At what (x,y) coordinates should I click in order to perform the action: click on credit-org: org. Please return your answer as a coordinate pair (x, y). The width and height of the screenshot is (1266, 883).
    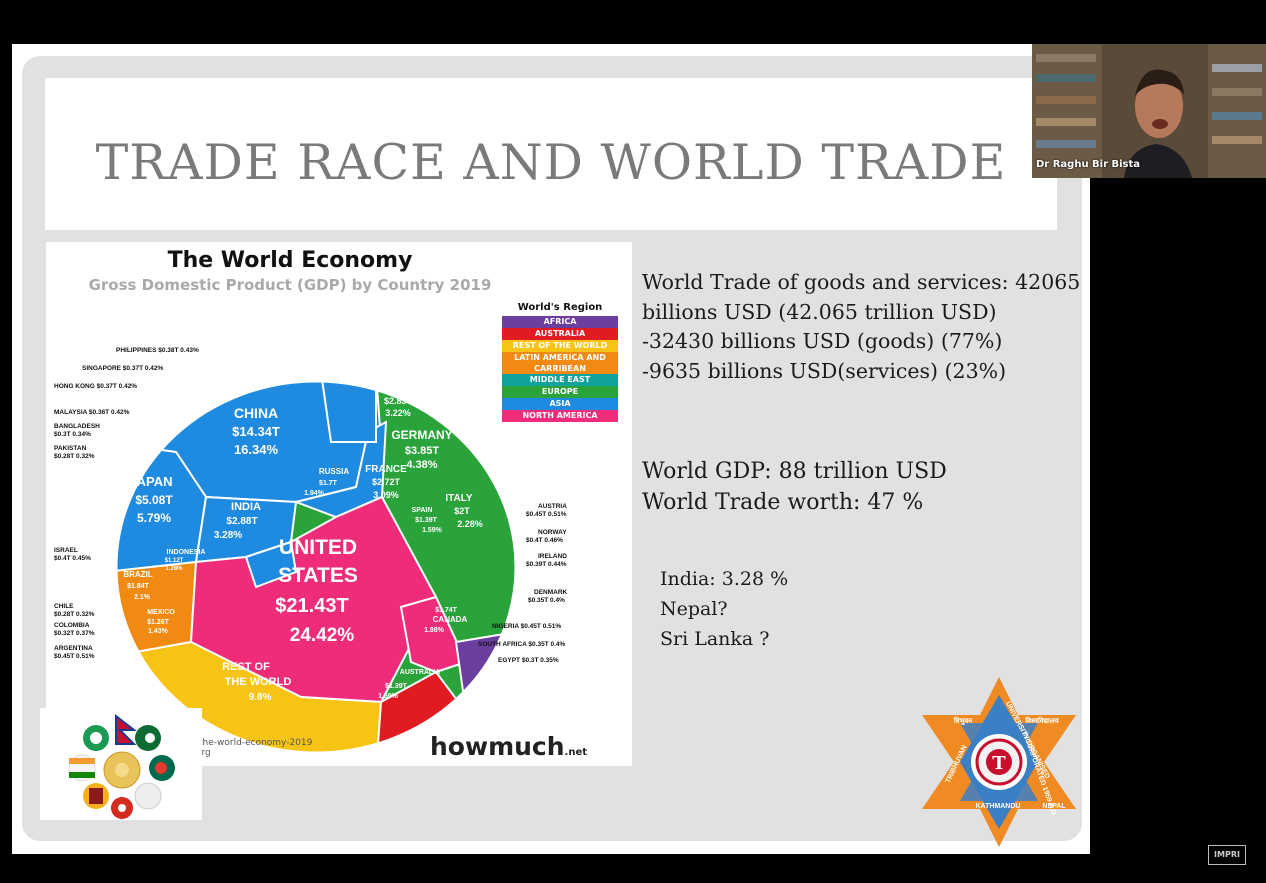
    Looking at the image, I should click on (203, 753).